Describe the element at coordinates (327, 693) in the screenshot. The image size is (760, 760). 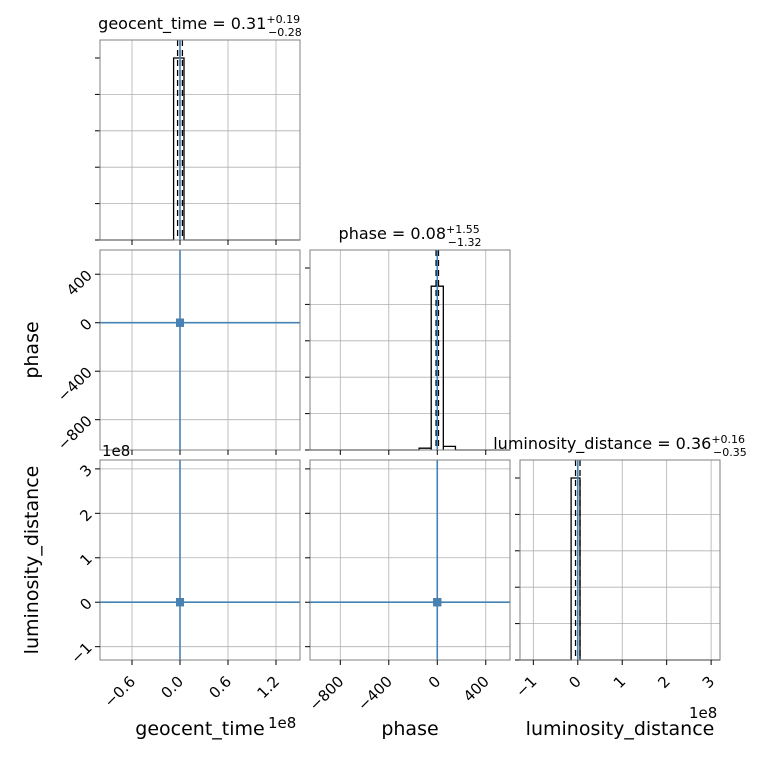
I see `x-tick-label: −800` at that location.